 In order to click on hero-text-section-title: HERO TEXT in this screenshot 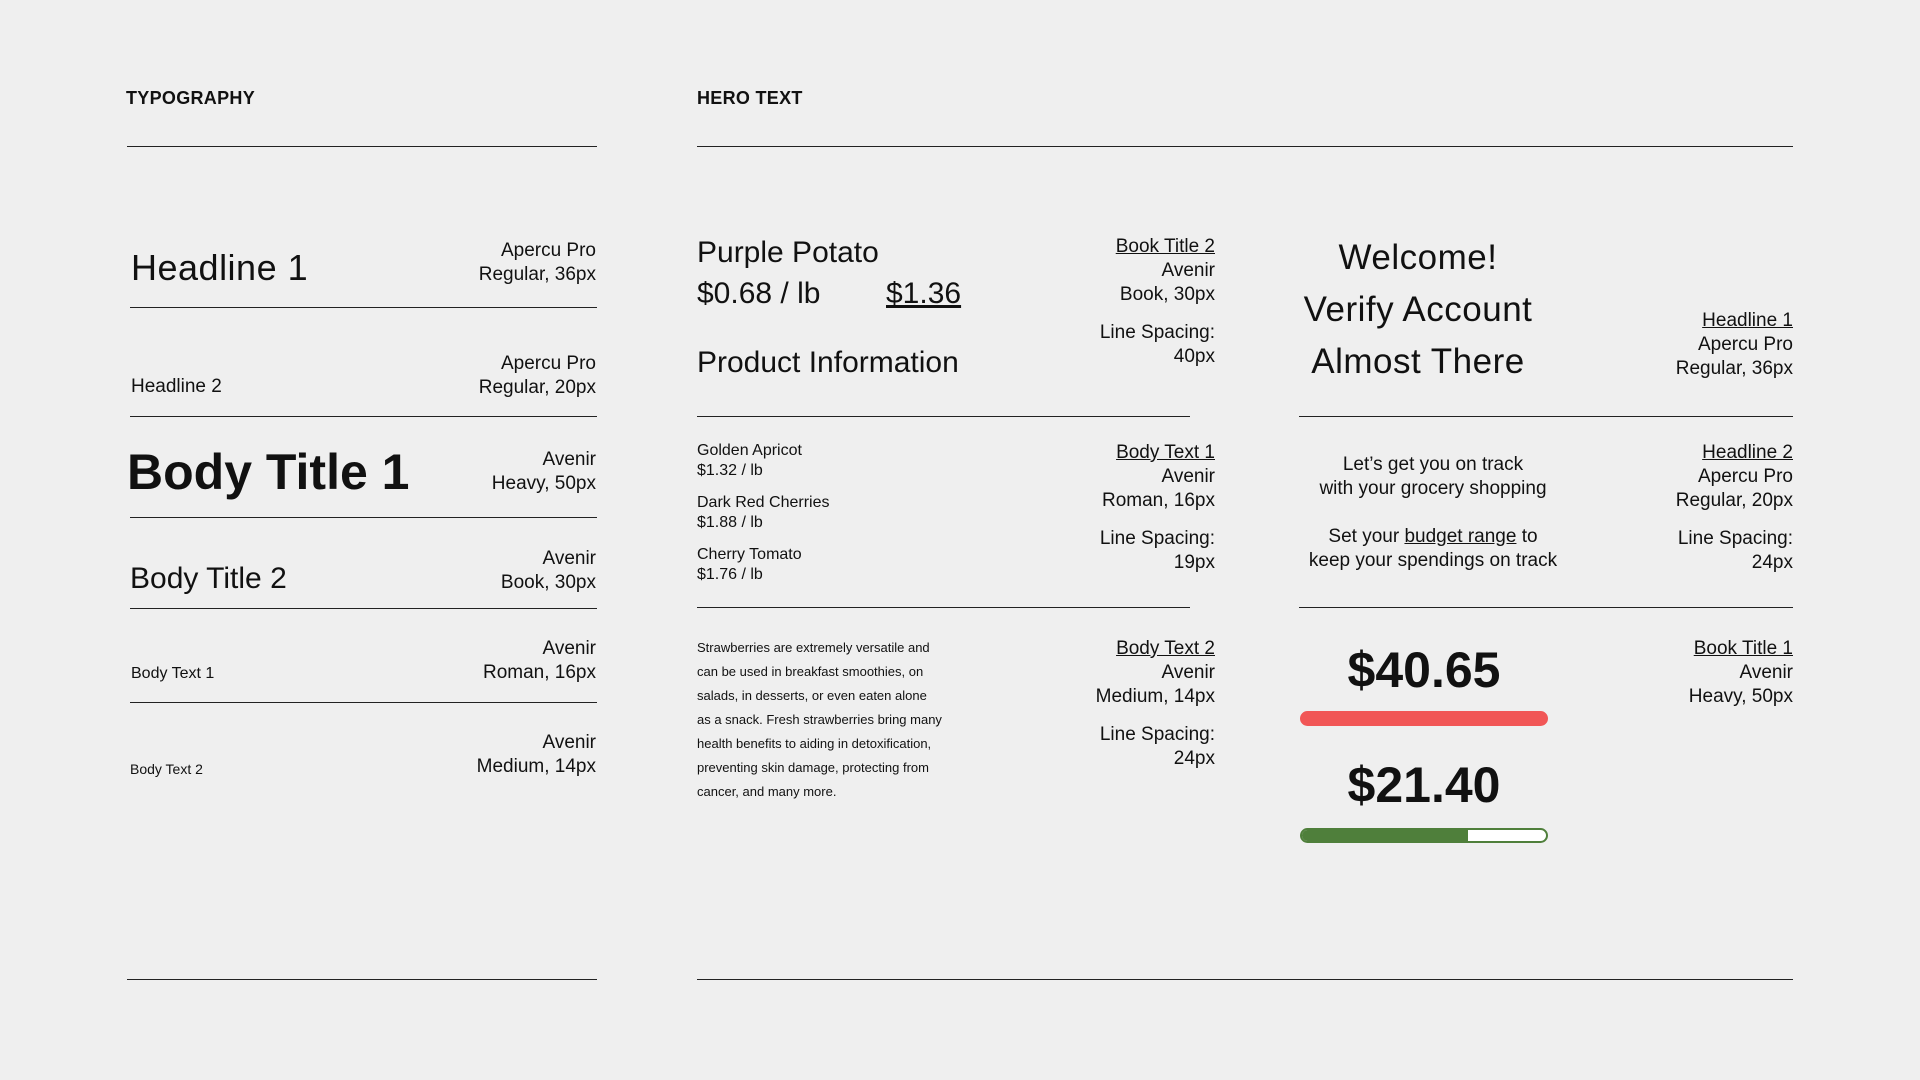, I will do `click(750, 98)`.